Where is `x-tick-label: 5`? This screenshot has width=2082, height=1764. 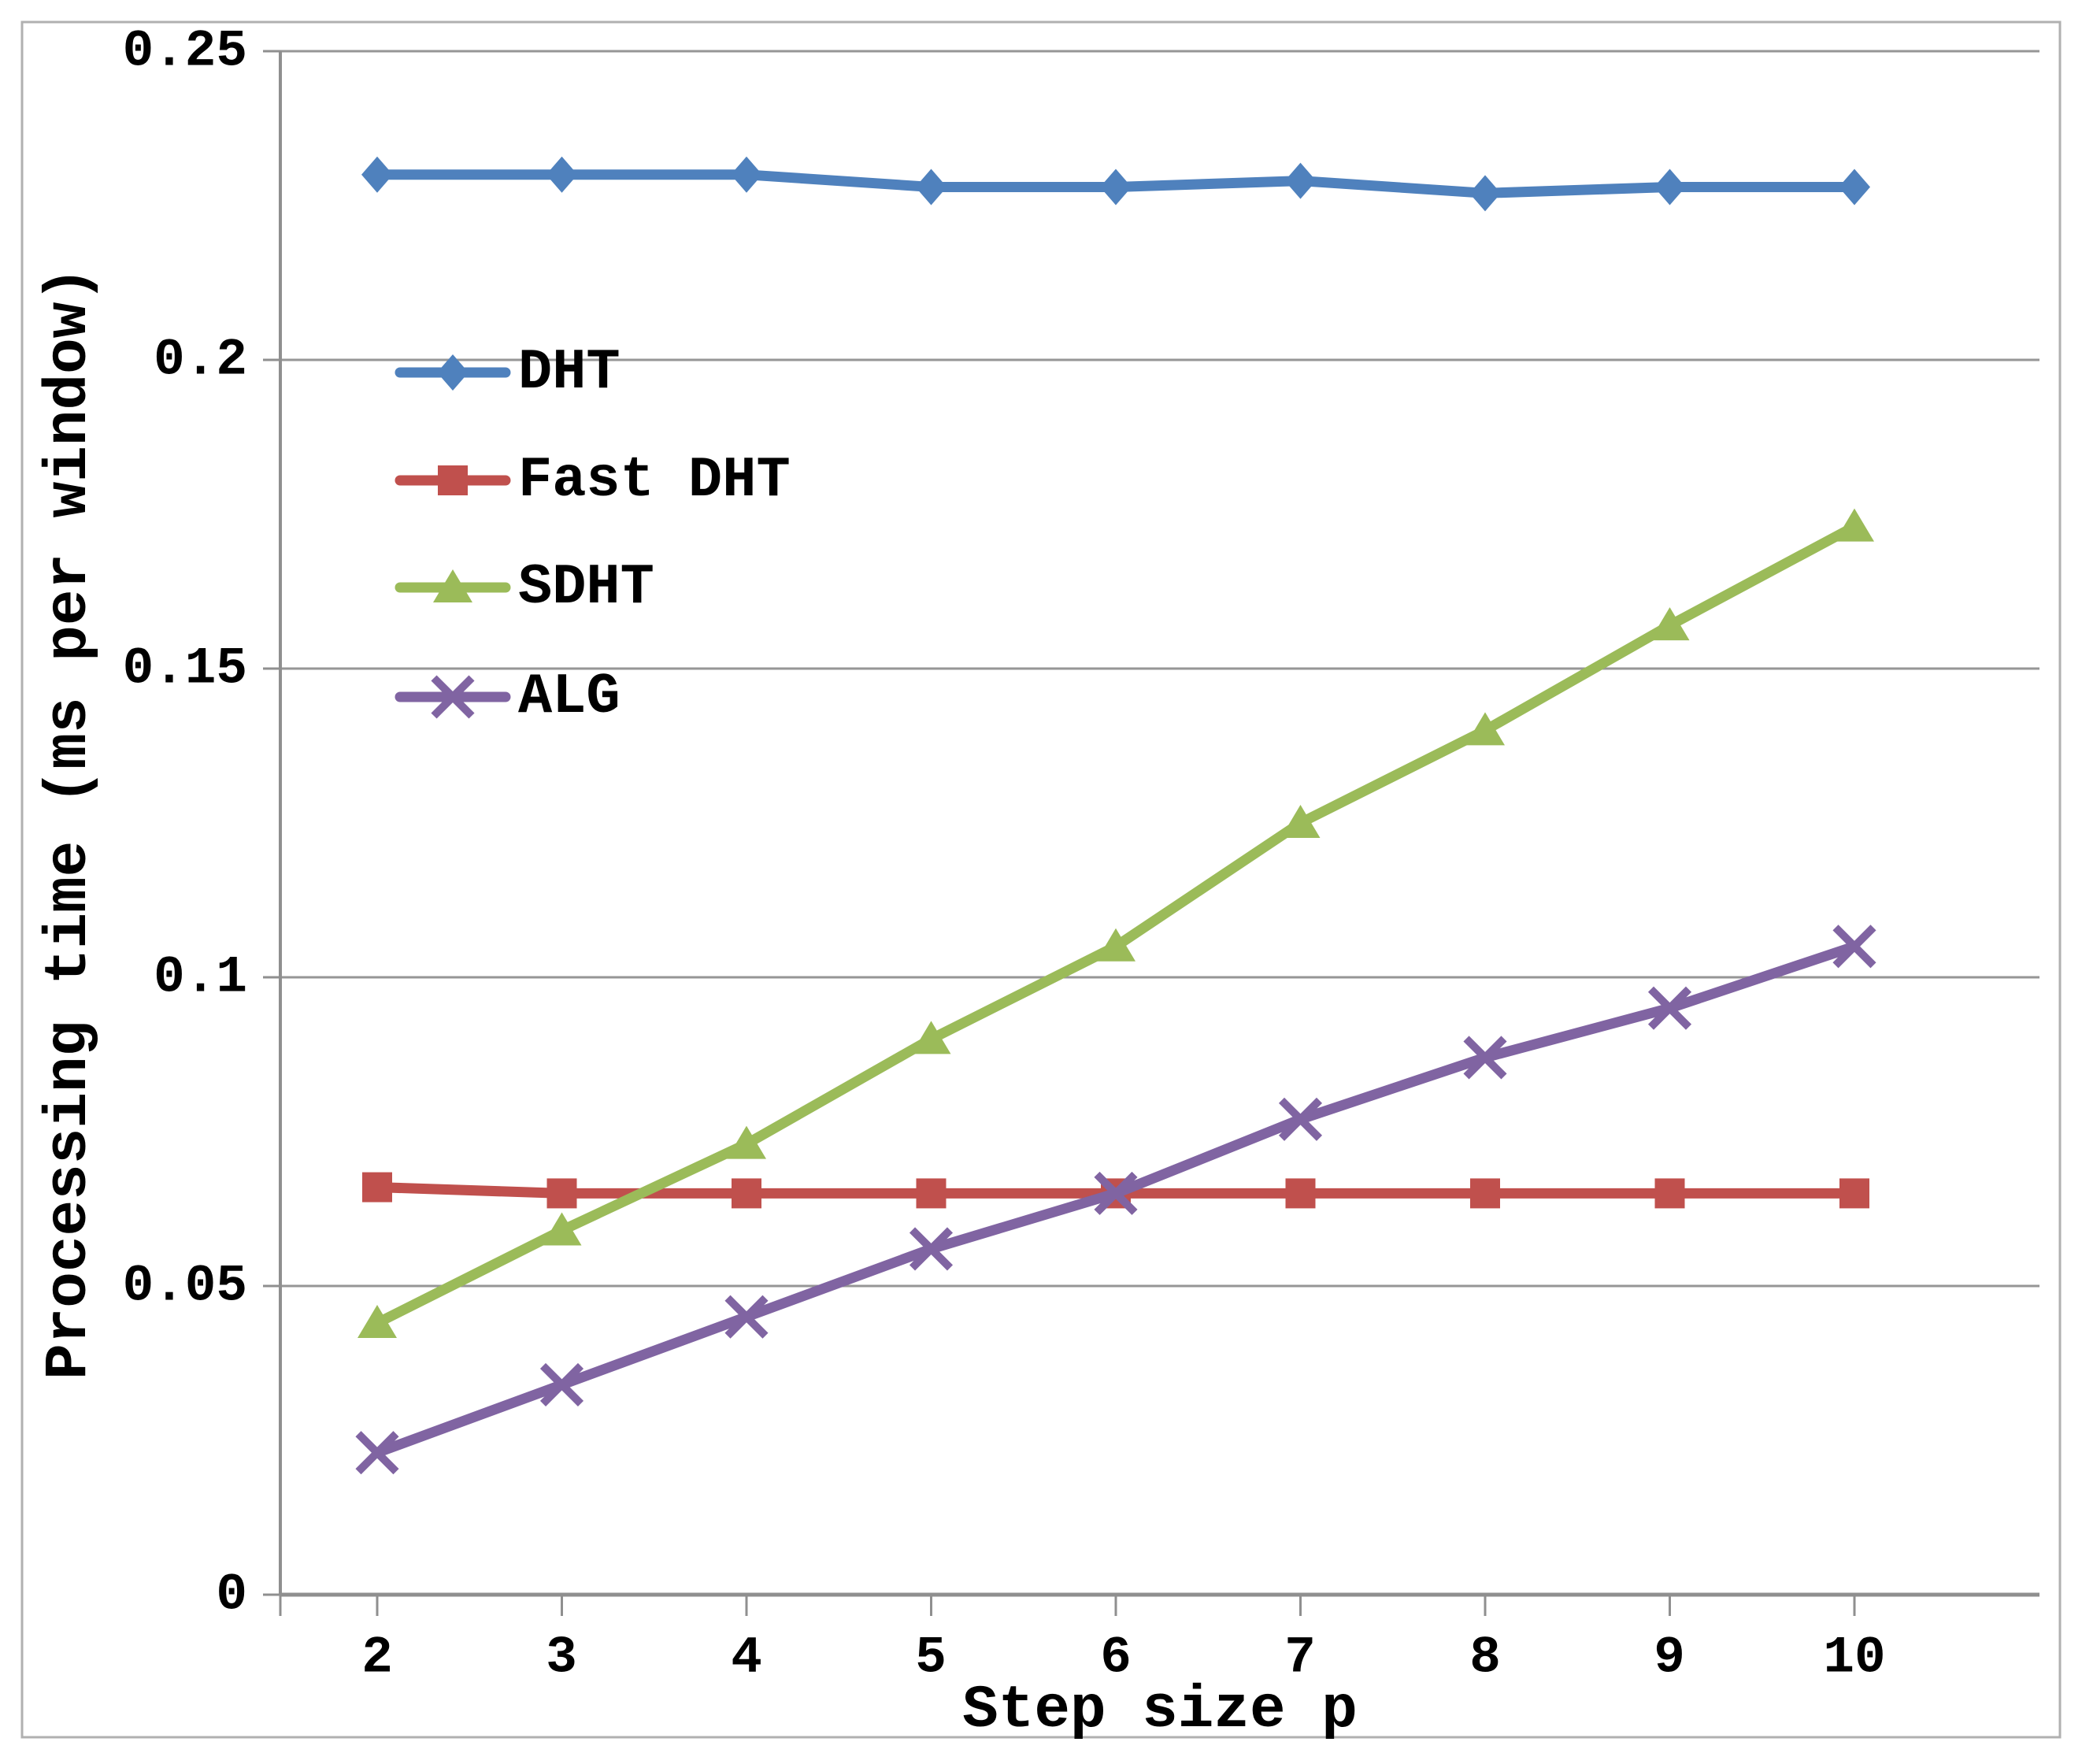 x-tick-label: 5 is located at coordinates (931, 1658).